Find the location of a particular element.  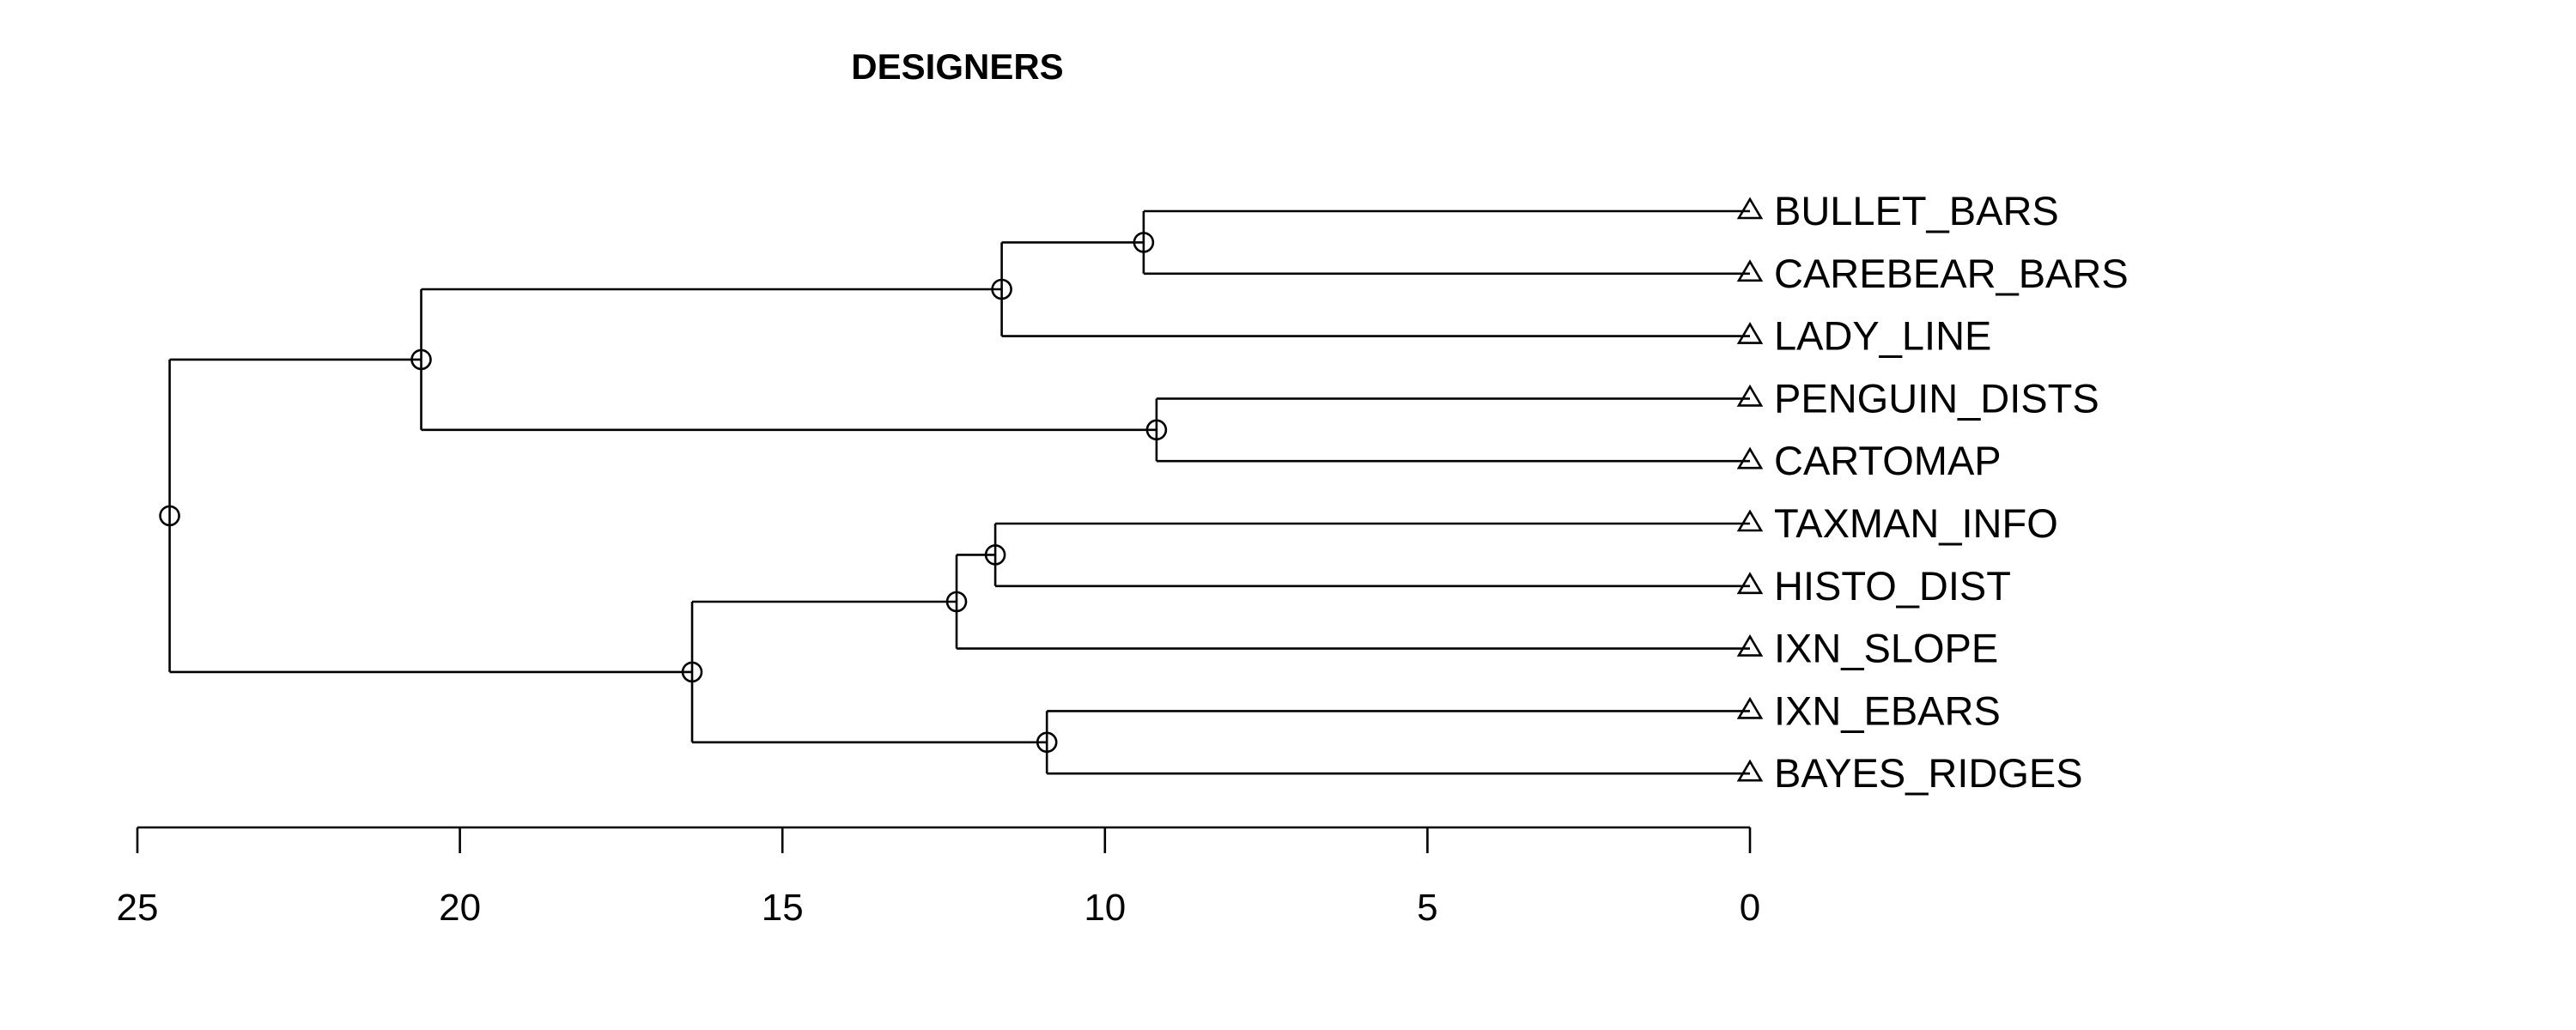

leaf-label: CARTOMAP is located at coordinates (1888, 460).